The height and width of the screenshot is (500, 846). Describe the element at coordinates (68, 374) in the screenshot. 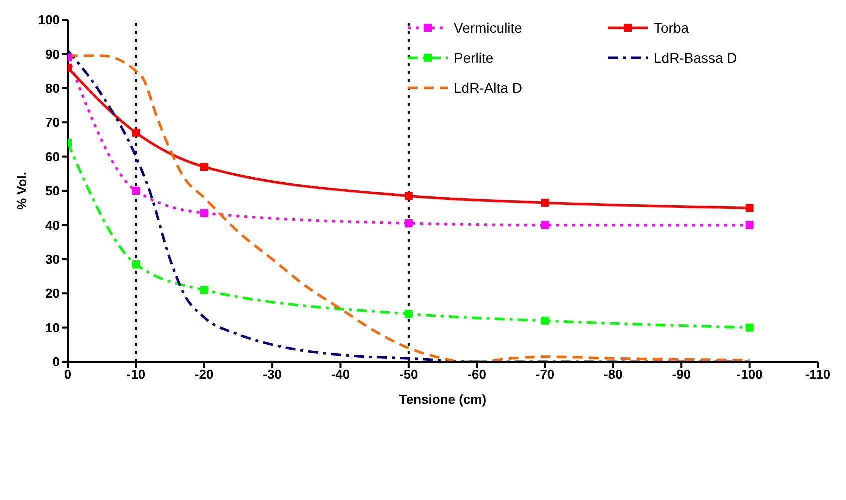

I see `x-tick-label: 0` at that location.